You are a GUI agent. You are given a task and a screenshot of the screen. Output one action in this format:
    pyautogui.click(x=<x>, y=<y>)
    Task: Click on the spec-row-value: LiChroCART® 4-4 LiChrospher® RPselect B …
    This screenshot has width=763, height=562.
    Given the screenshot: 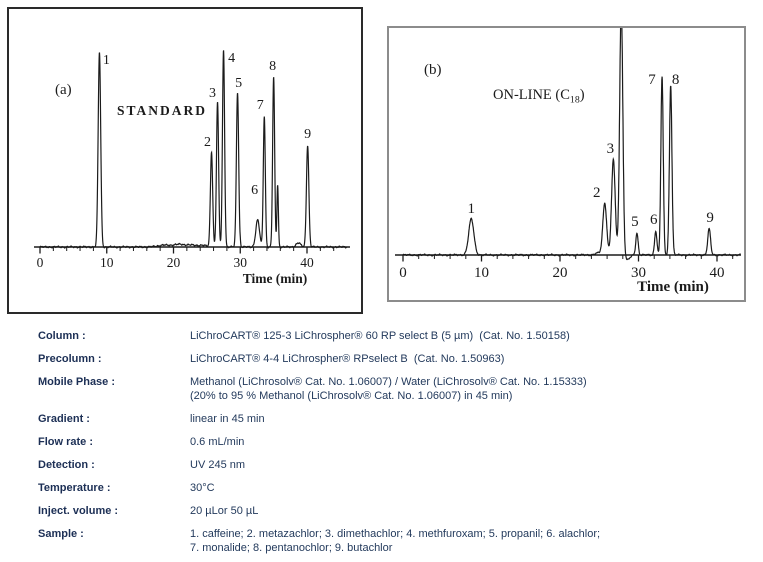 What is the action you would take?
    pyautogui.click(x=347, y=359)
    